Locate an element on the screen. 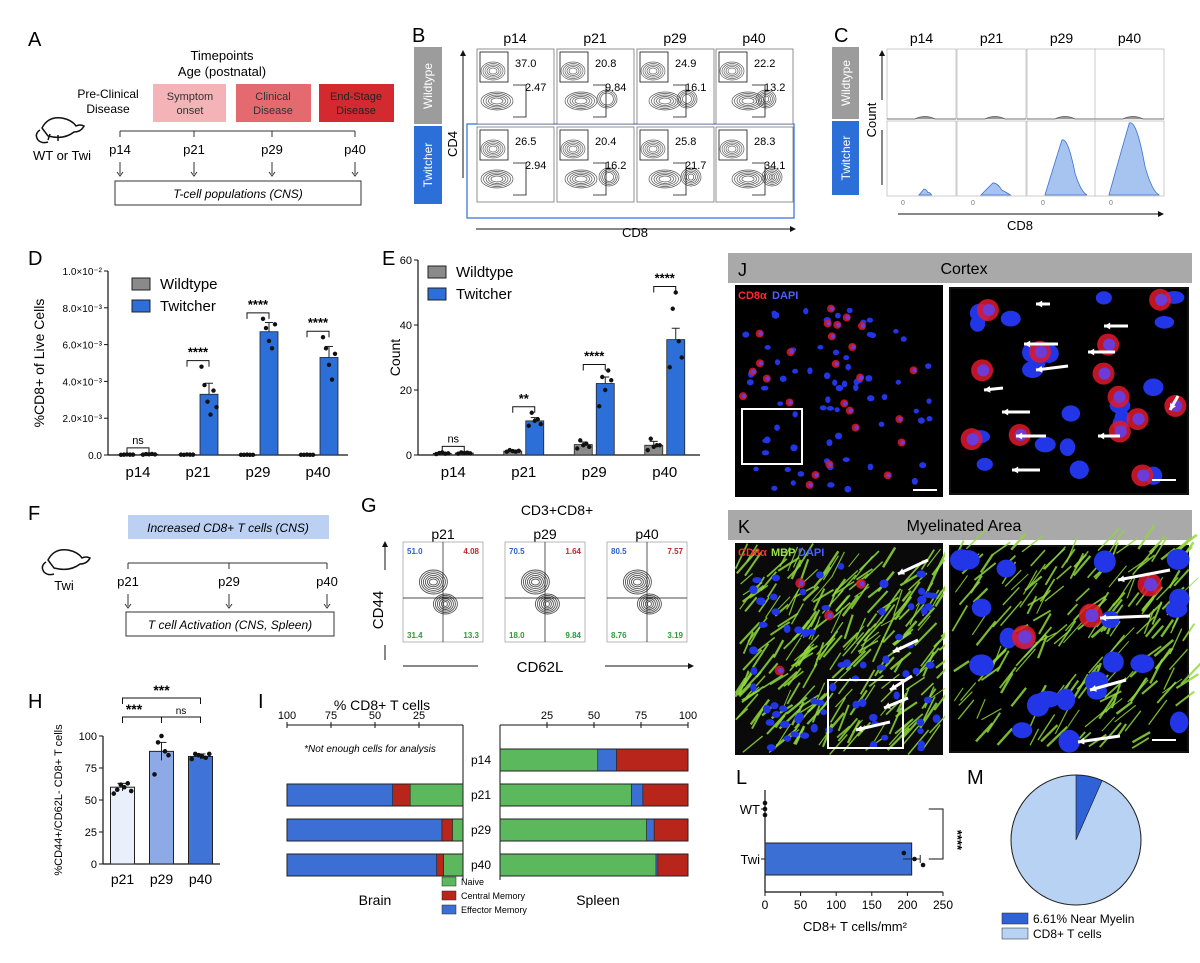  g-ylabel: CD44 is located at coordinates (378, 610).